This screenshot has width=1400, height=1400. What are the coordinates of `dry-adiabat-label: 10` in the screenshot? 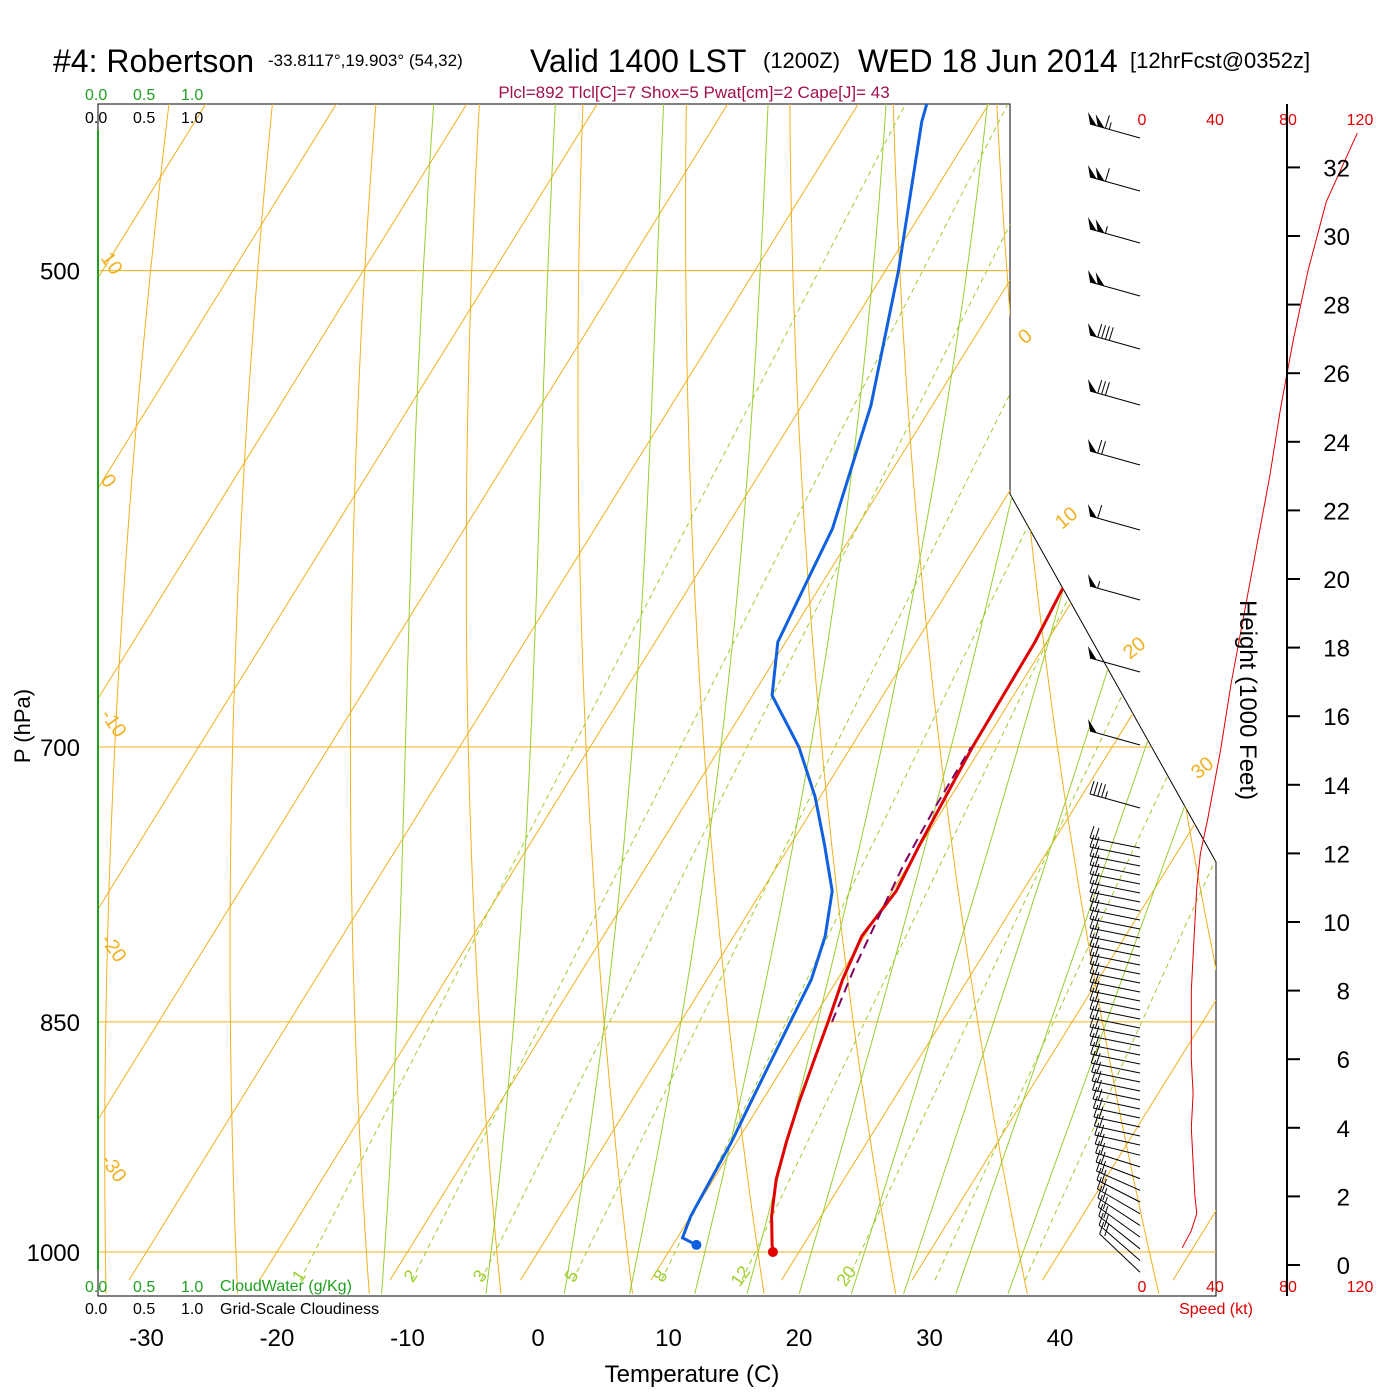 It's located at (1066, 518).